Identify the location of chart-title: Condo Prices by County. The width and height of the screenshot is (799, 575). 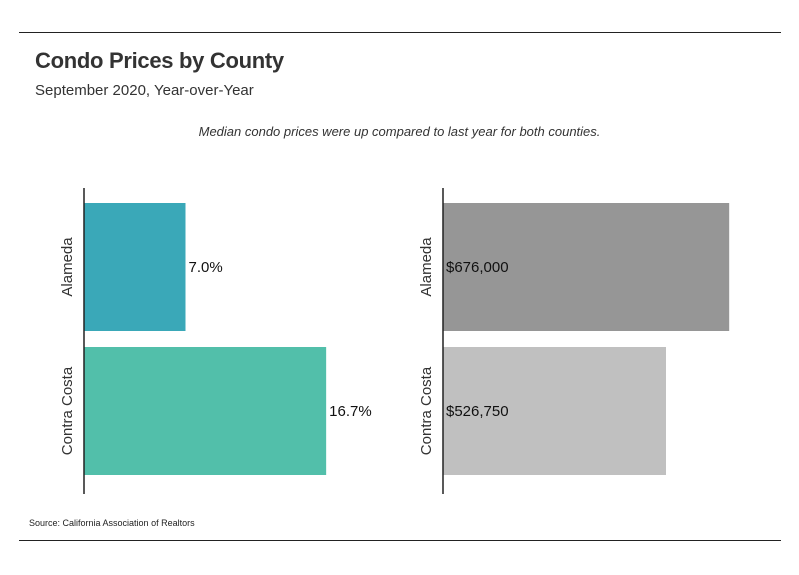
(159, 60).